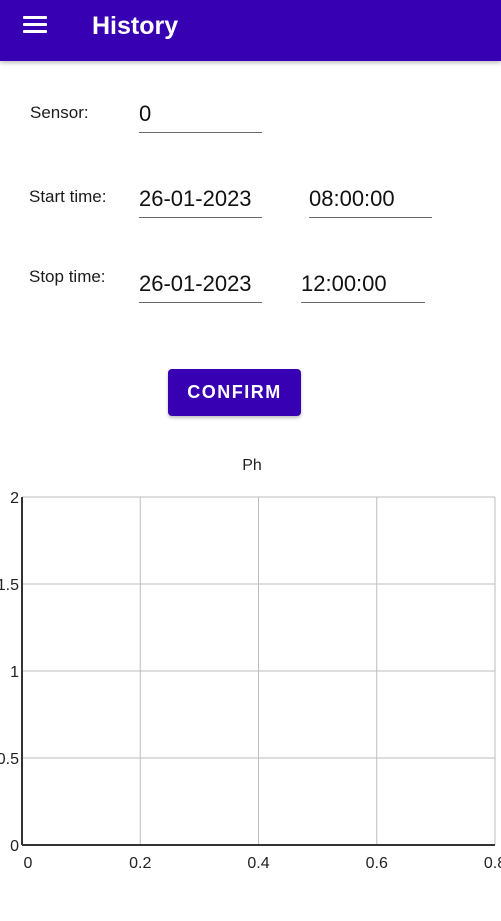 Image resolution: width=501 pixels, height=921 pixels. Describe the element at coordinates (363, 284) in the screenshot. I see `stop-time-input: 12:00:00` at that location.